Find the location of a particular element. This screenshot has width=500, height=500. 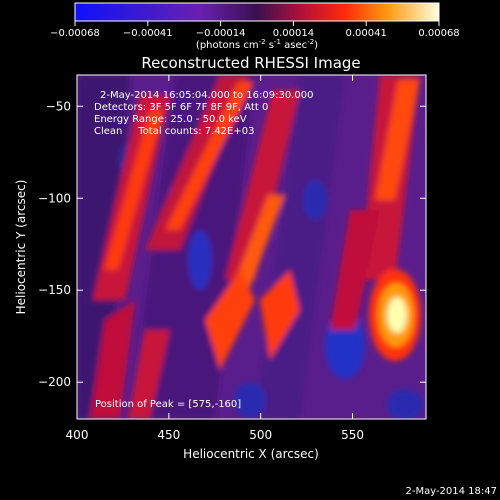

x-tick-label: 500 is located at coordinates (260, 435).